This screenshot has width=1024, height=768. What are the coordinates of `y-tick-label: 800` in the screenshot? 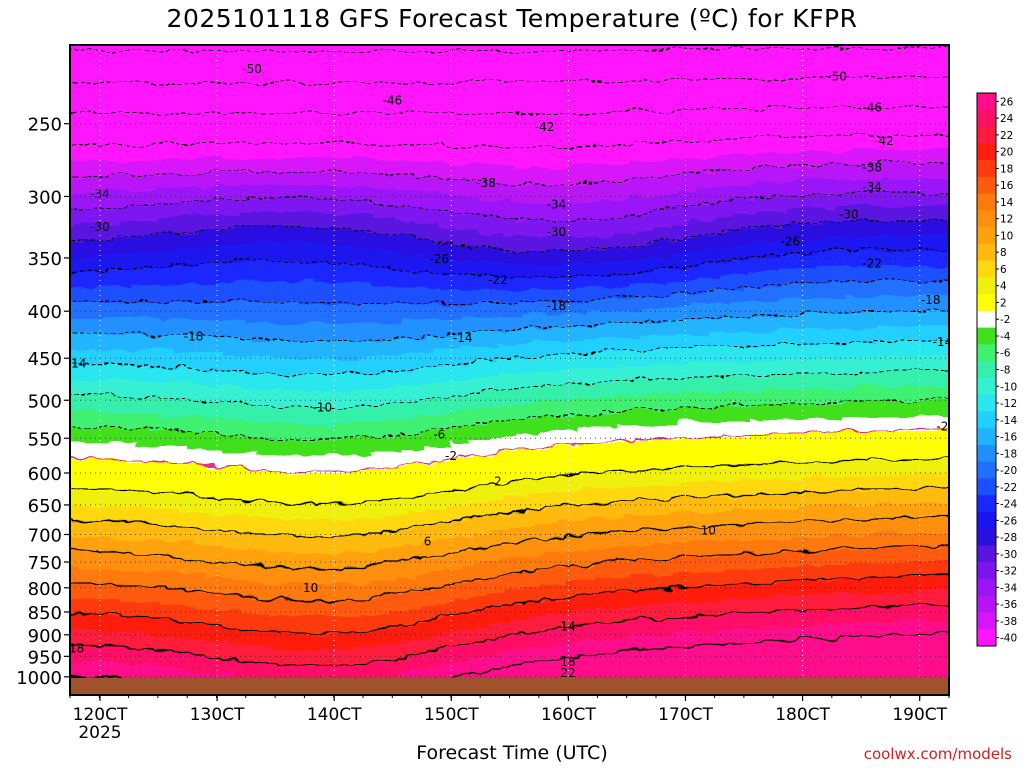 It's located at (45, 589).